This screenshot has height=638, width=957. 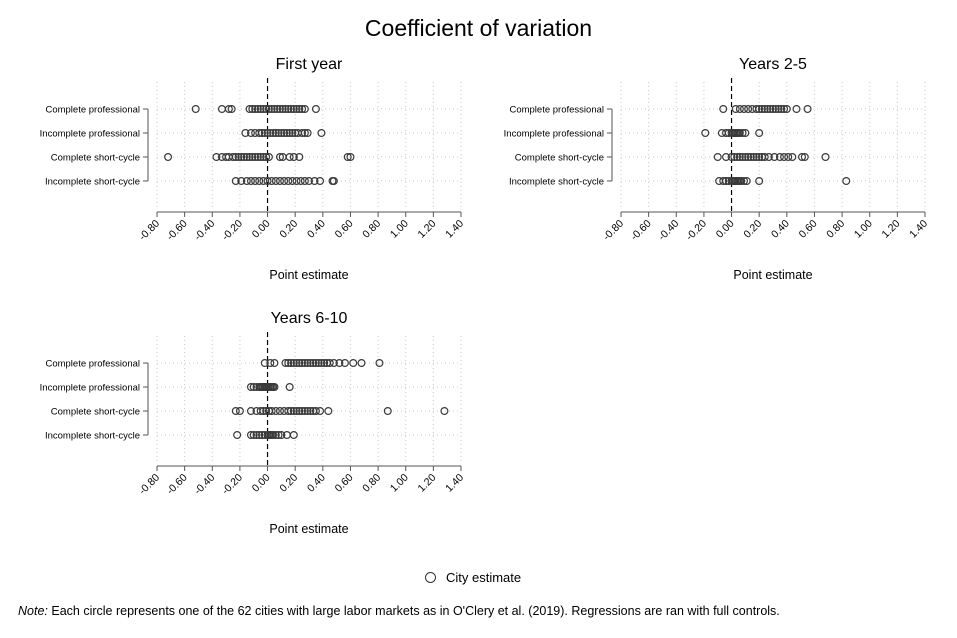 What do you see at coordinates (641, 231) in the screenshot?
I see `x-tick-label: -0.60` at bounding box center [641, 231].